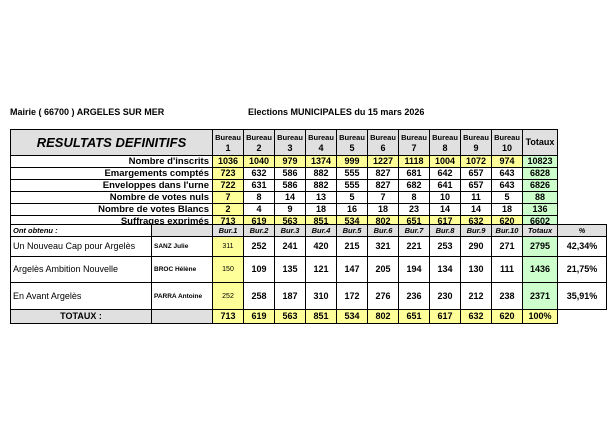 Image resolution: width=616 pixels, height=434 pixels. Describe the element at coordinates (228, 230) in the screenshot. I see `bureau-col-header: Bur.1` at that location.